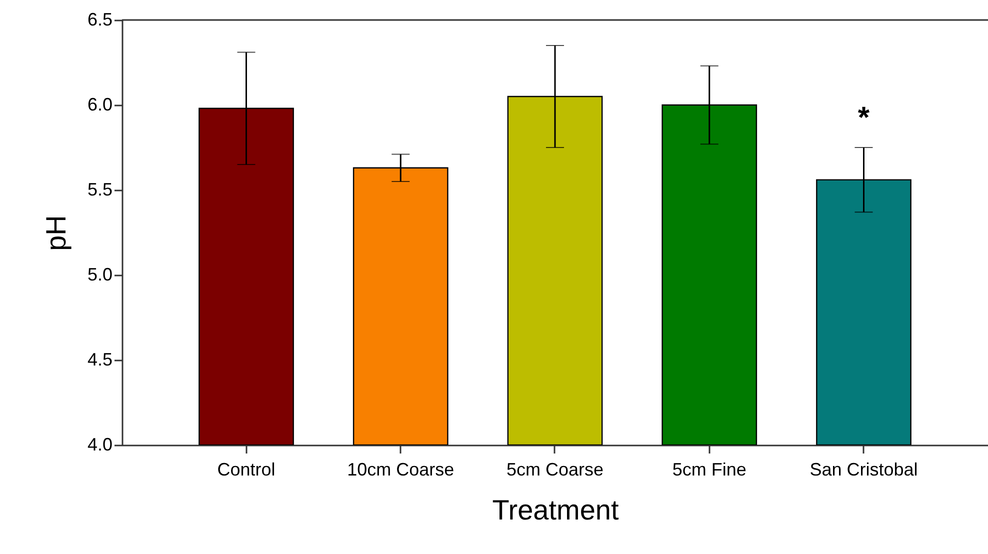 Image resolution: width=988 pixels, height=554 pixels. Describe the element at coordinates (99, 20) in the screenshot. I see `y-tick-label: 6.5` at that location.